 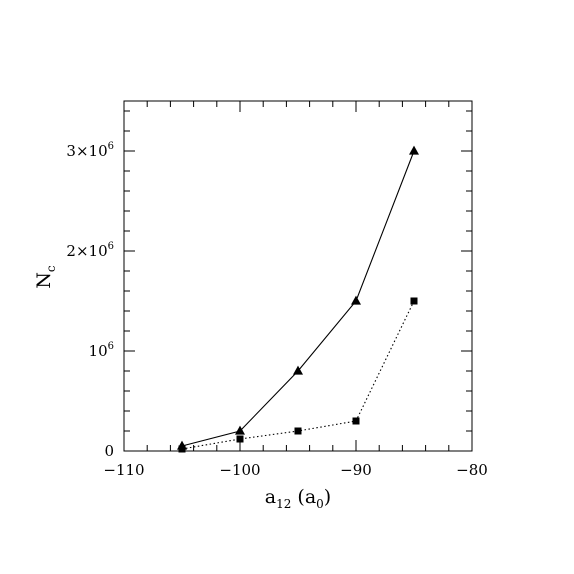 What do you see at coordinates (270, 497) in the screenshot?
I see `x-axis-title-base: a` at bounding box center [270, 497].